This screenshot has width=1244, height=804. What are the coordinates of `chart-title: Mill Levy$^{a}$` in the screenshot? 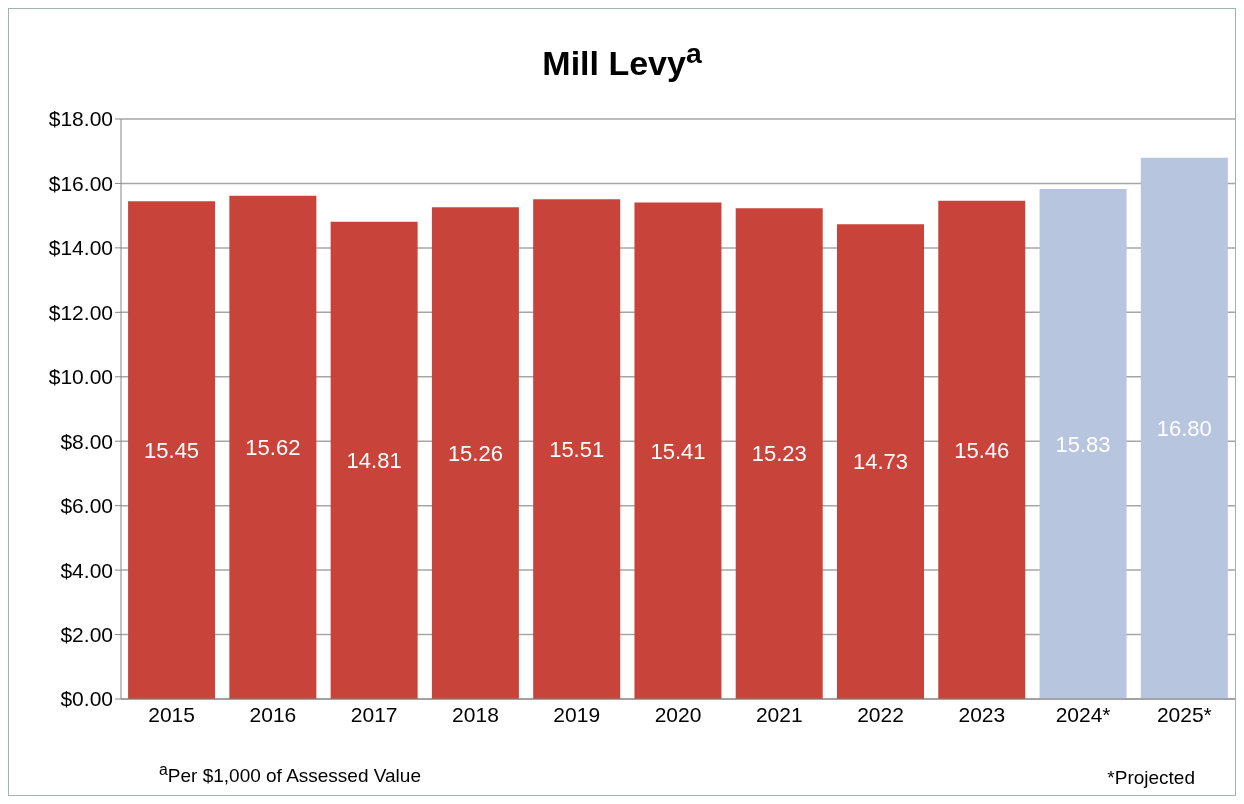 It's located at (622, 60).